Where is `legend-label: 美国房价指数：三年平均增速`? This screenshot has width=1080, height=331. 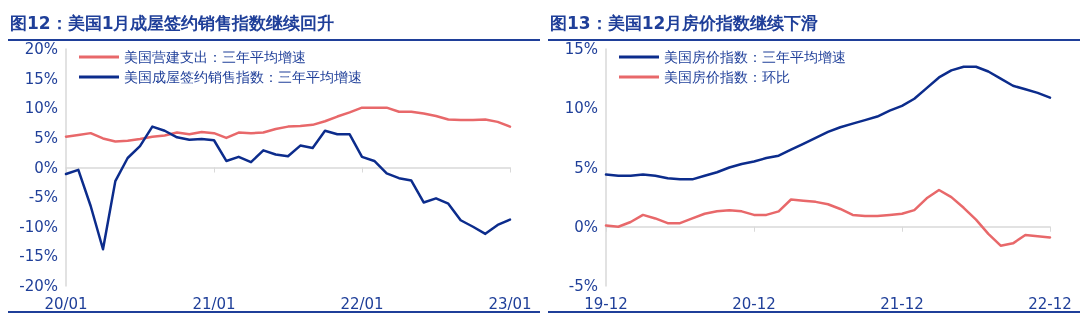
legend-label: 美国房价指数：三年平均增速 is located at coordinates (755, 57).